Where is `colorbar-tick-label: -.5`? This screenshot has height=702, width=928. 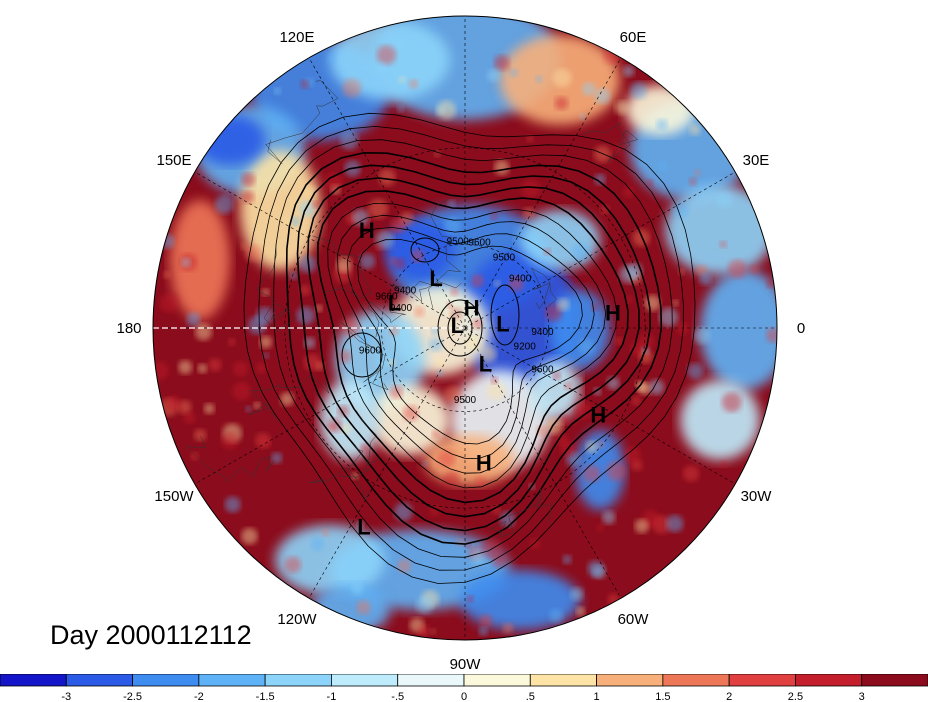
colorbar-tick-label: -.5 is located at coordinates (397, 696).